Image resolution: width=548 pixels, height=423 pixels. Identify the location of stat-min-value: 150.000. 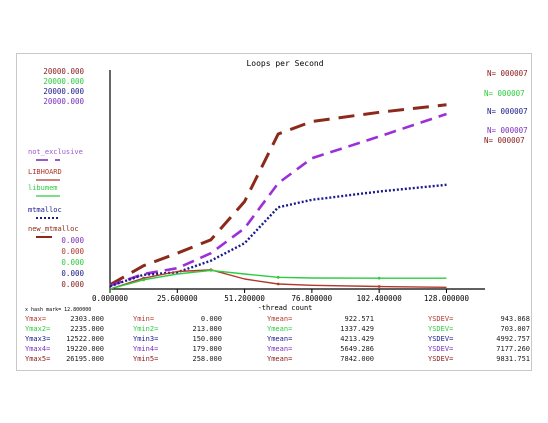
(207, 339).